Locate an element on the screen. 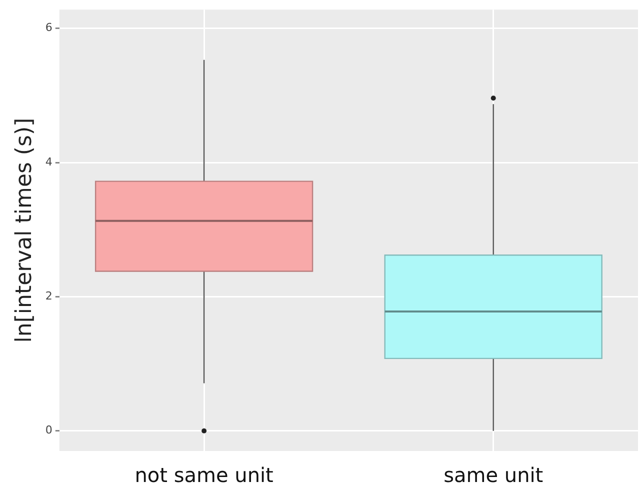  y-tick-label: 4 is located at coordinates (48, 161).